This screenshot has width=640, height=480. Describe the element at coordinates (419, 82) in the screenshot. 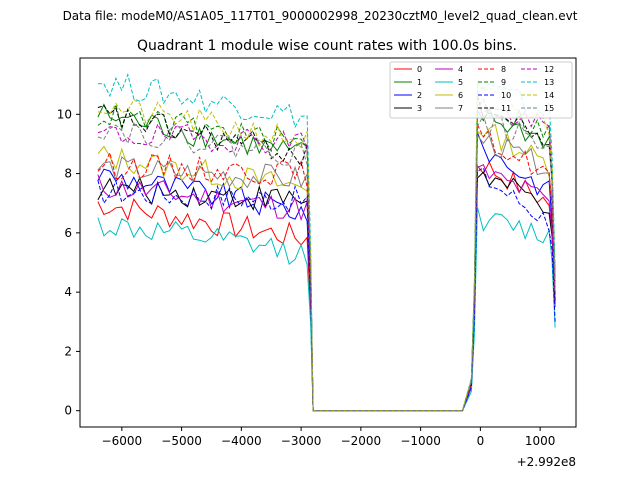

I see `legend-label-1: 1` at that location.